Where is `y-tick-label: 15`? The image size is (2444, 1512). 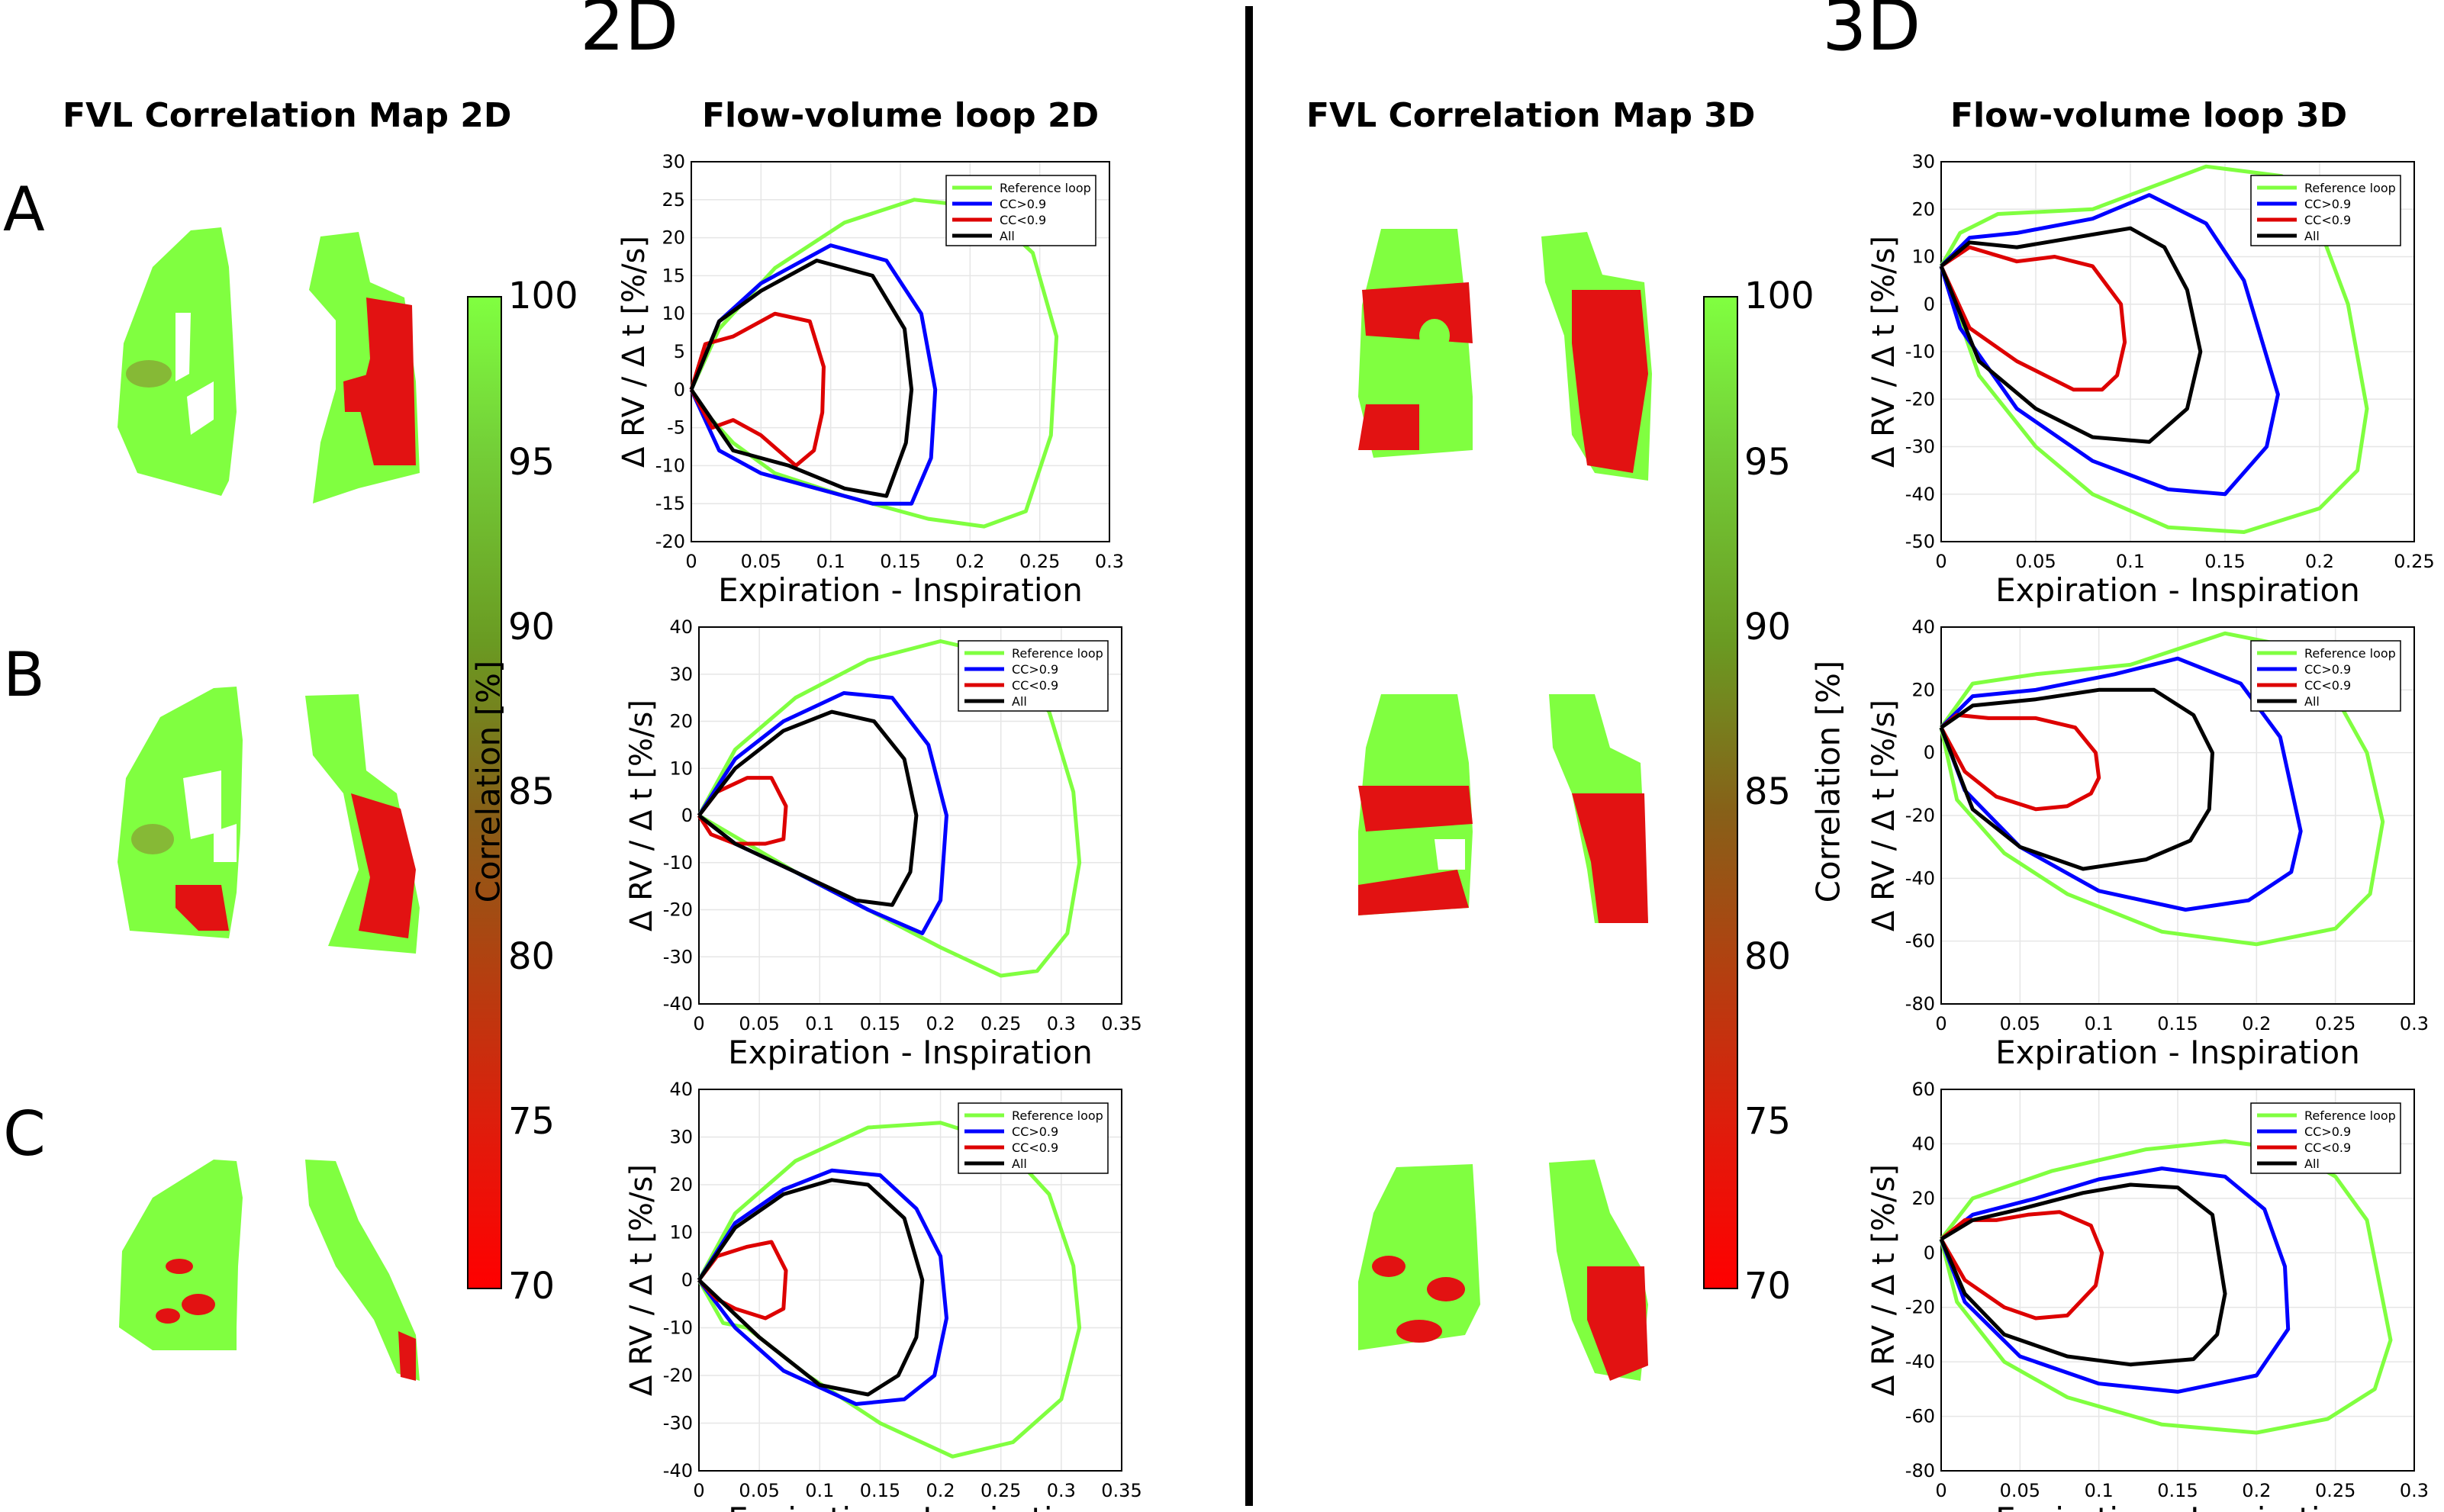
y-tick-label: 15 is located at coordinates (674, 276).